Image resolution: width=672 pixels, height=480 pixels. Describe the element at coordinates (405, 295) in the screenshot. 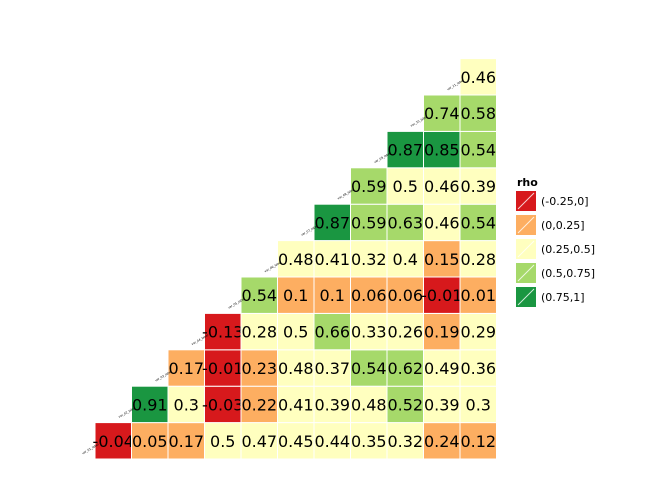

I see `cell-value-label: 0.06` at that location.